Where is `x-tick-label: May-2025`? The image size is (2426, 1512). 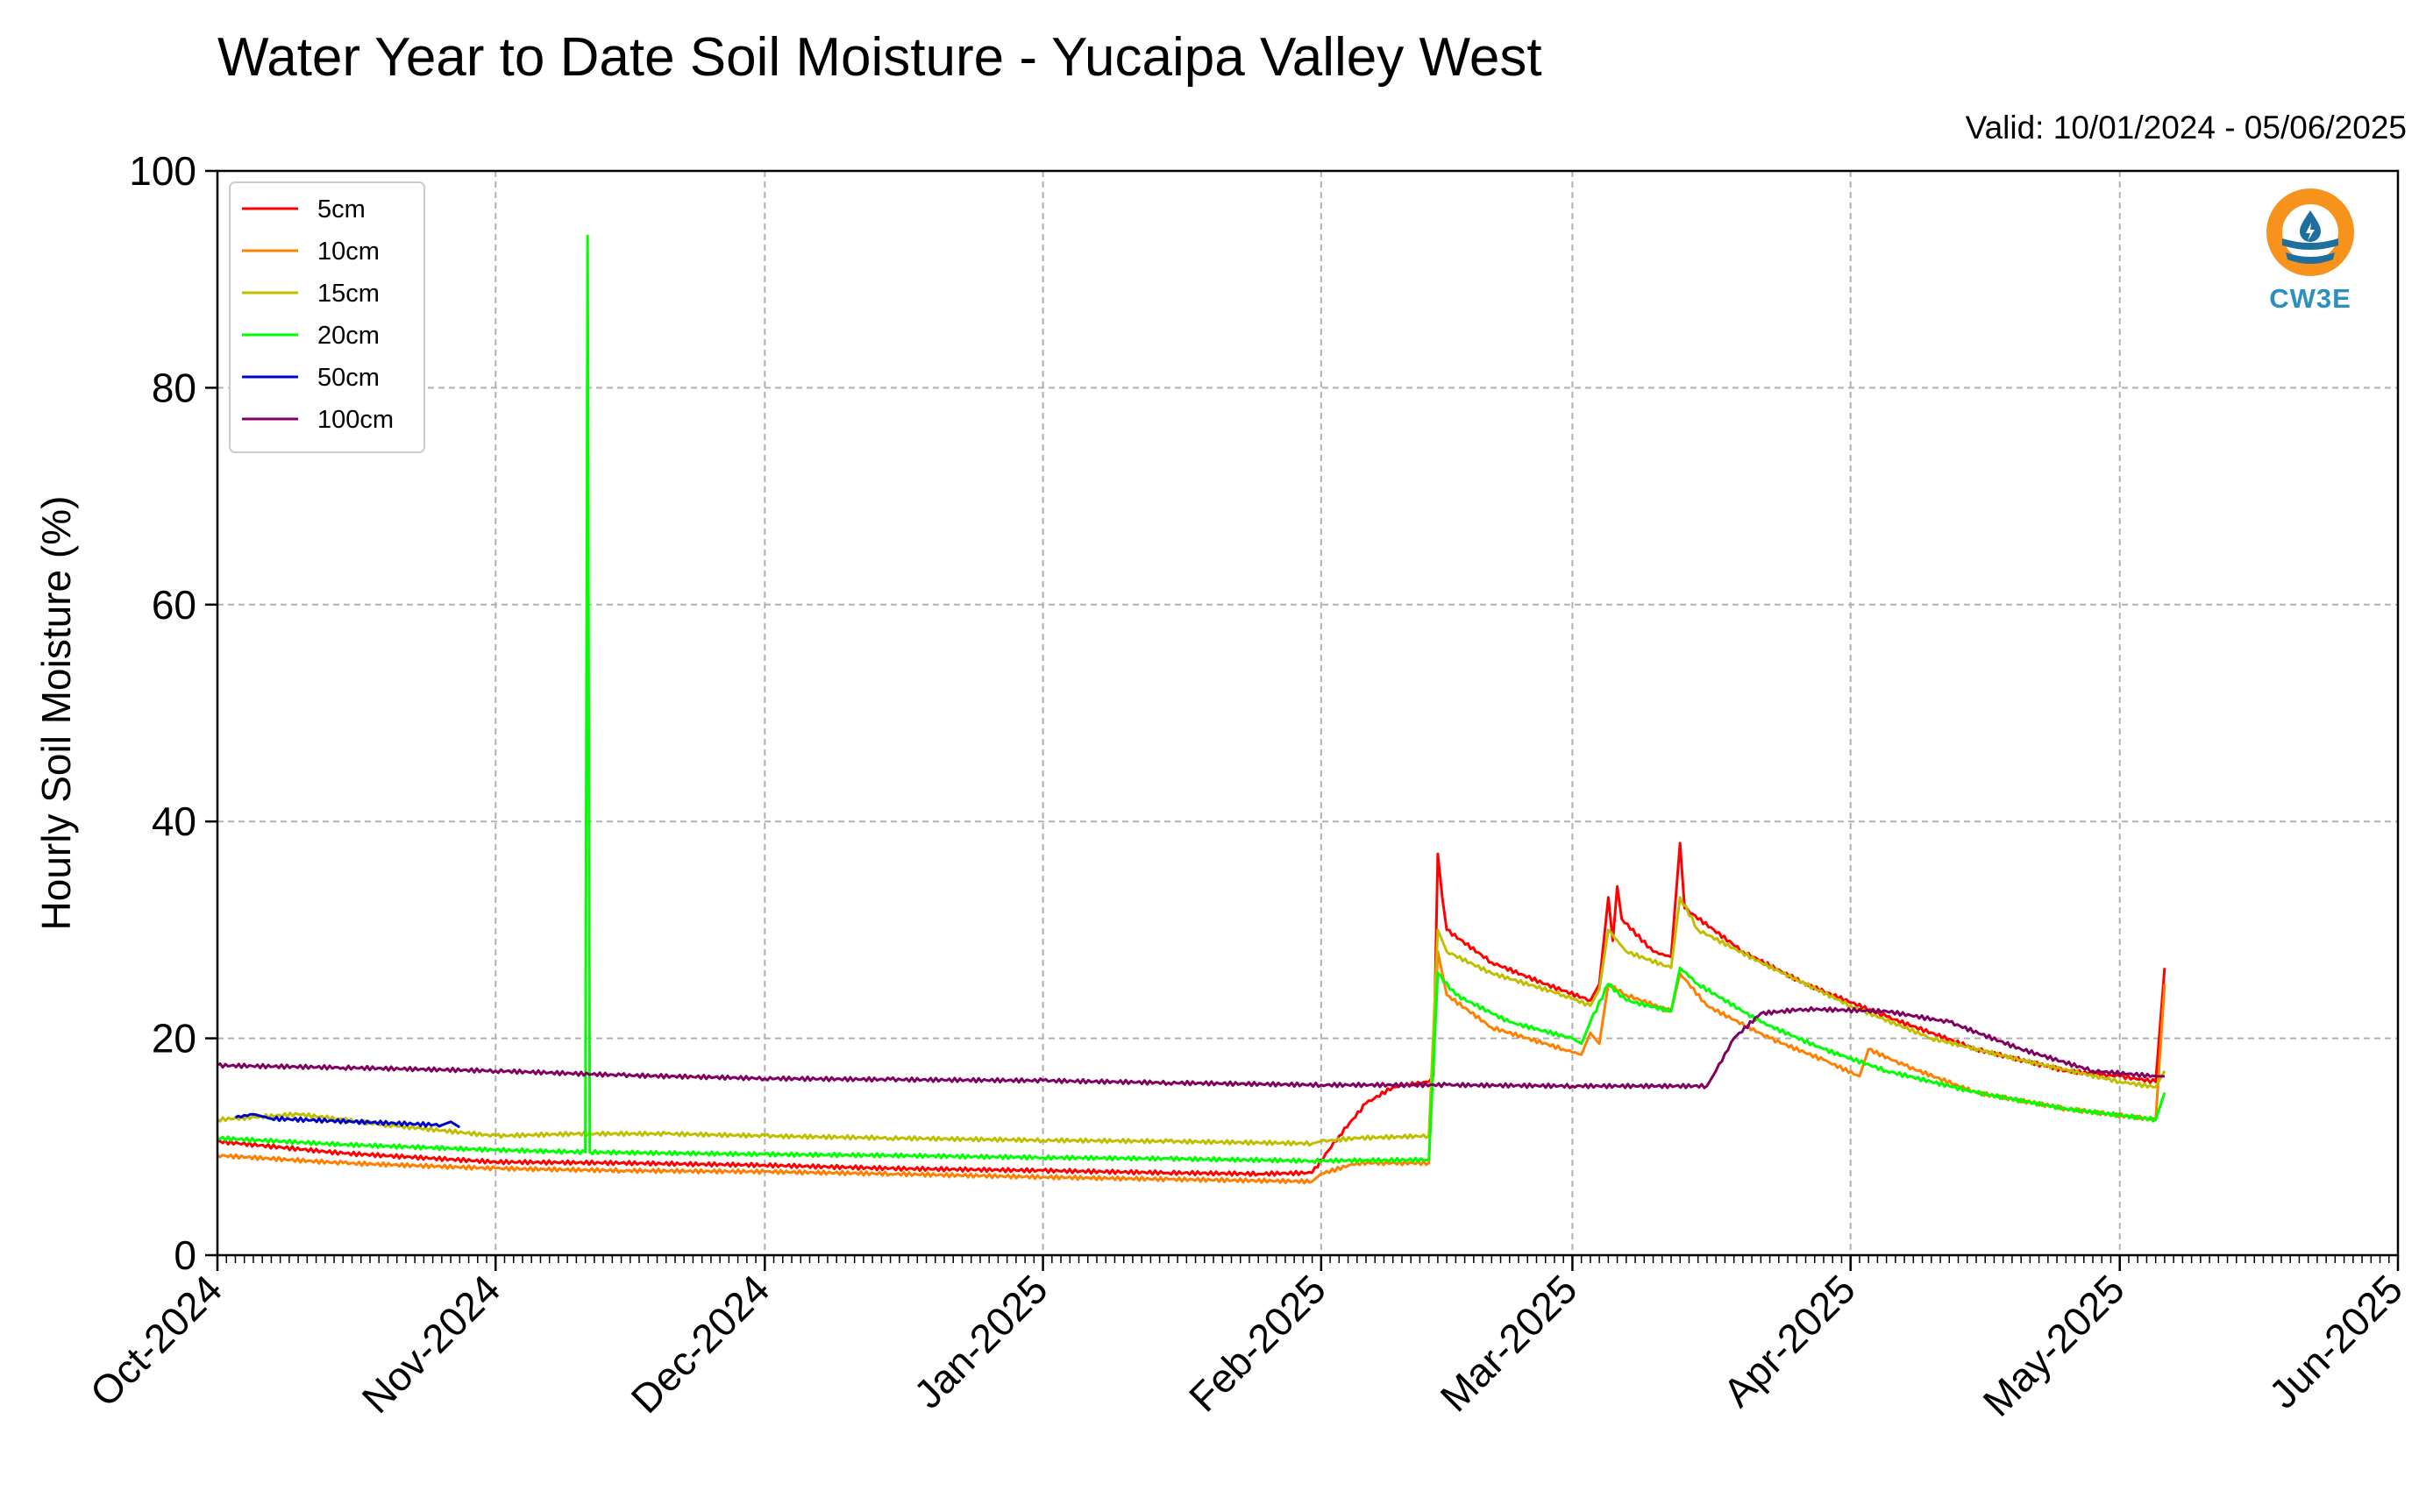 x-tick-label: May-2025 is located at coordinates (2053, 1345).